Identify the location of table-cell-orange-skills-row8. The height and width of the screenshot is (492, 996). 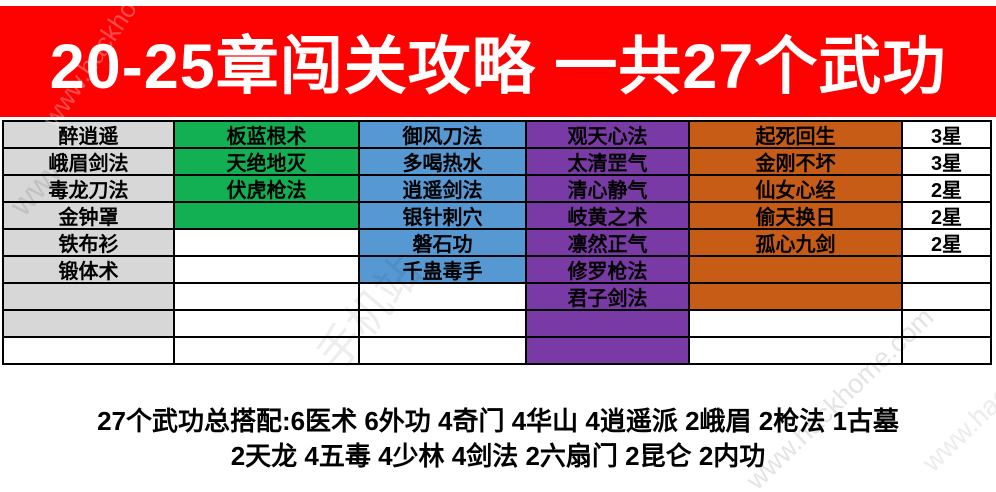
(795, 323).